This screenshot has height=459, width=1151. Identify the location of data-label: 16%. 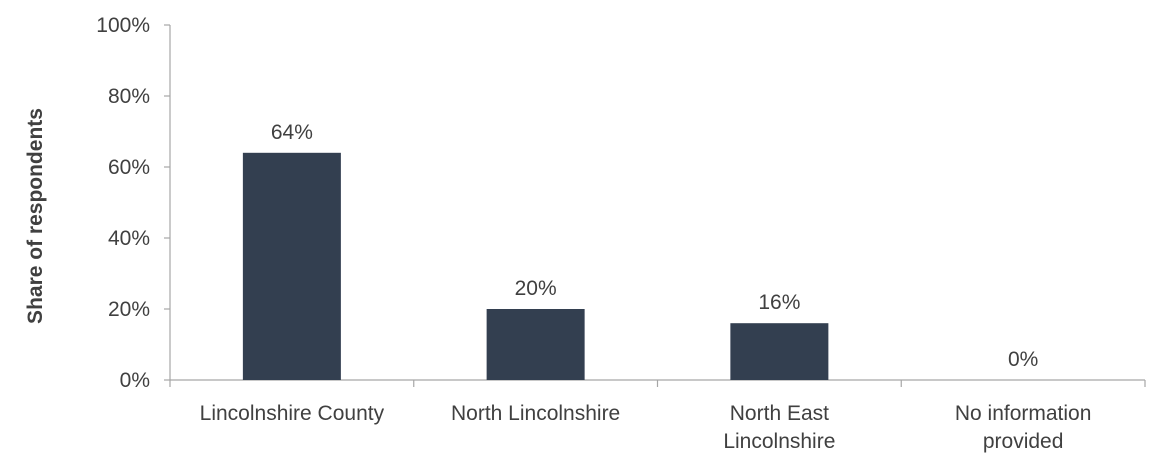
(779, 302).